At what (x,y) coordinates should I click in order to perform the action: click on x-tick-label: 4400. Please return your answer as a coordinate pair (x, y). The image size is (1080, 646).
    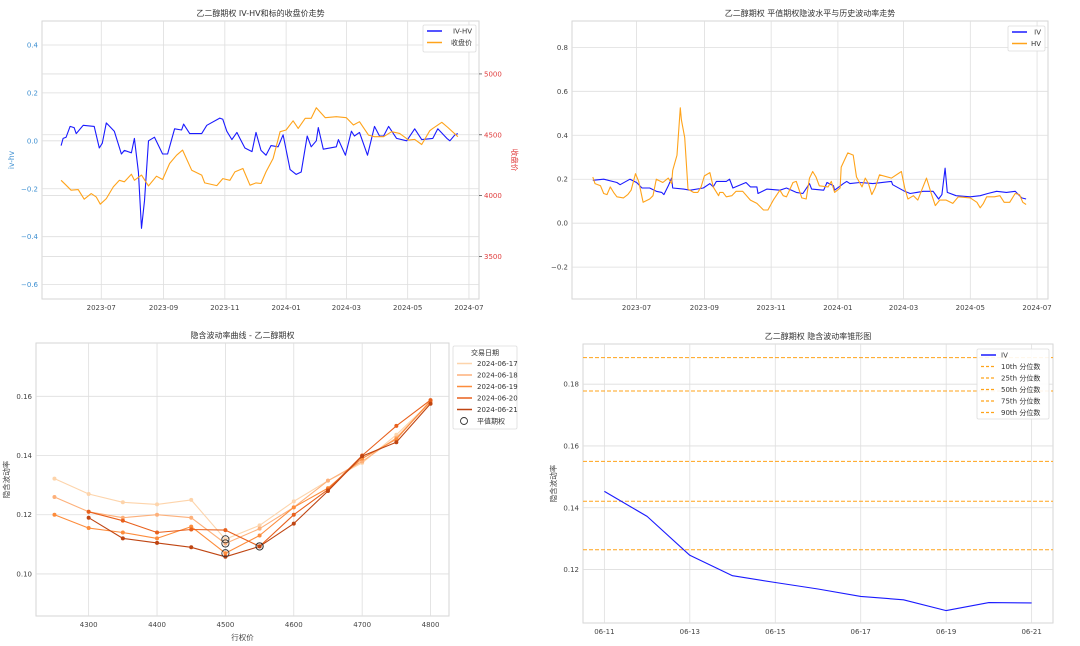
    Looking at the image, I should click on (157, 625).